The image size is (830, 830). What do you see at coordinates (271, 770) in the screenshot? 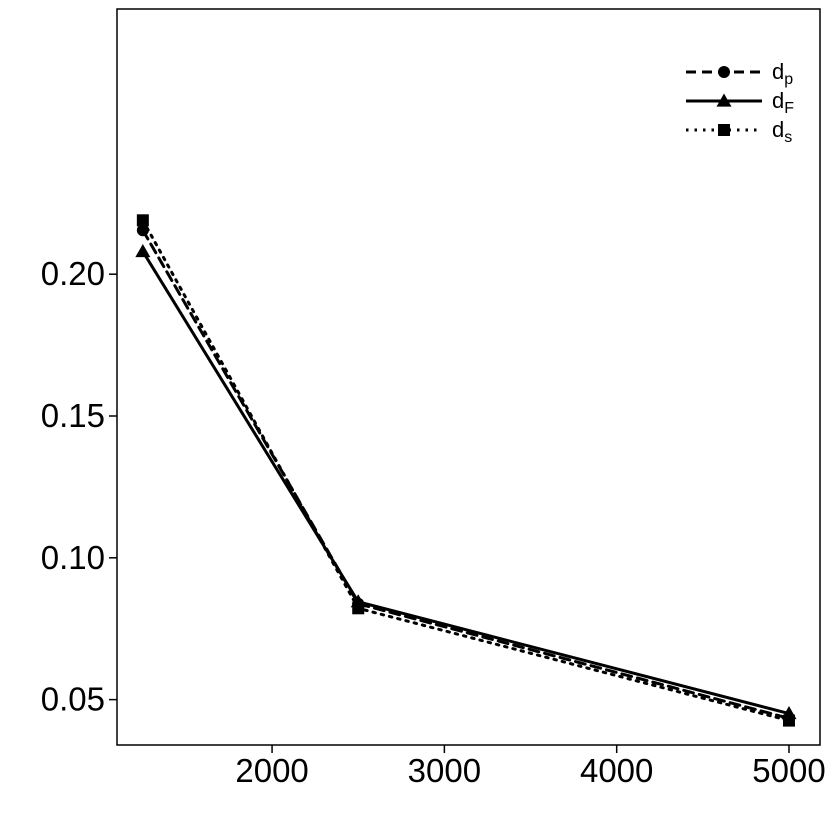
I see `x-tick-label-2000: 2000` at bounding box center [271, 770].